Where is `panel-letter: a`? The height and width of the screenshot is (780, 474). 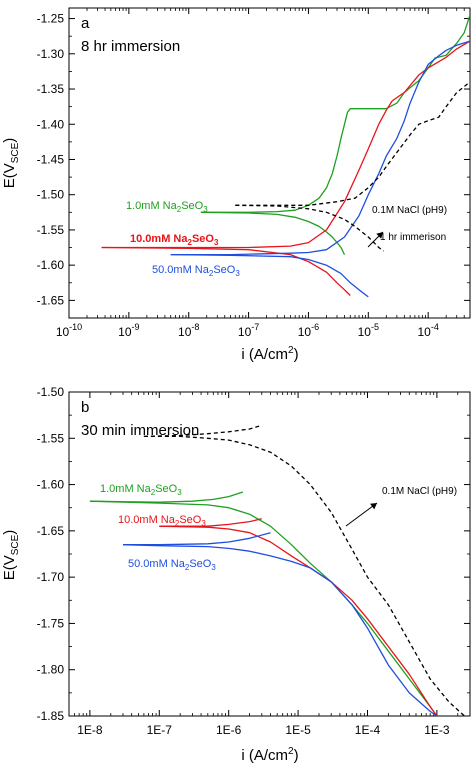 panel-letter: a is located at coordinates (85, 23).